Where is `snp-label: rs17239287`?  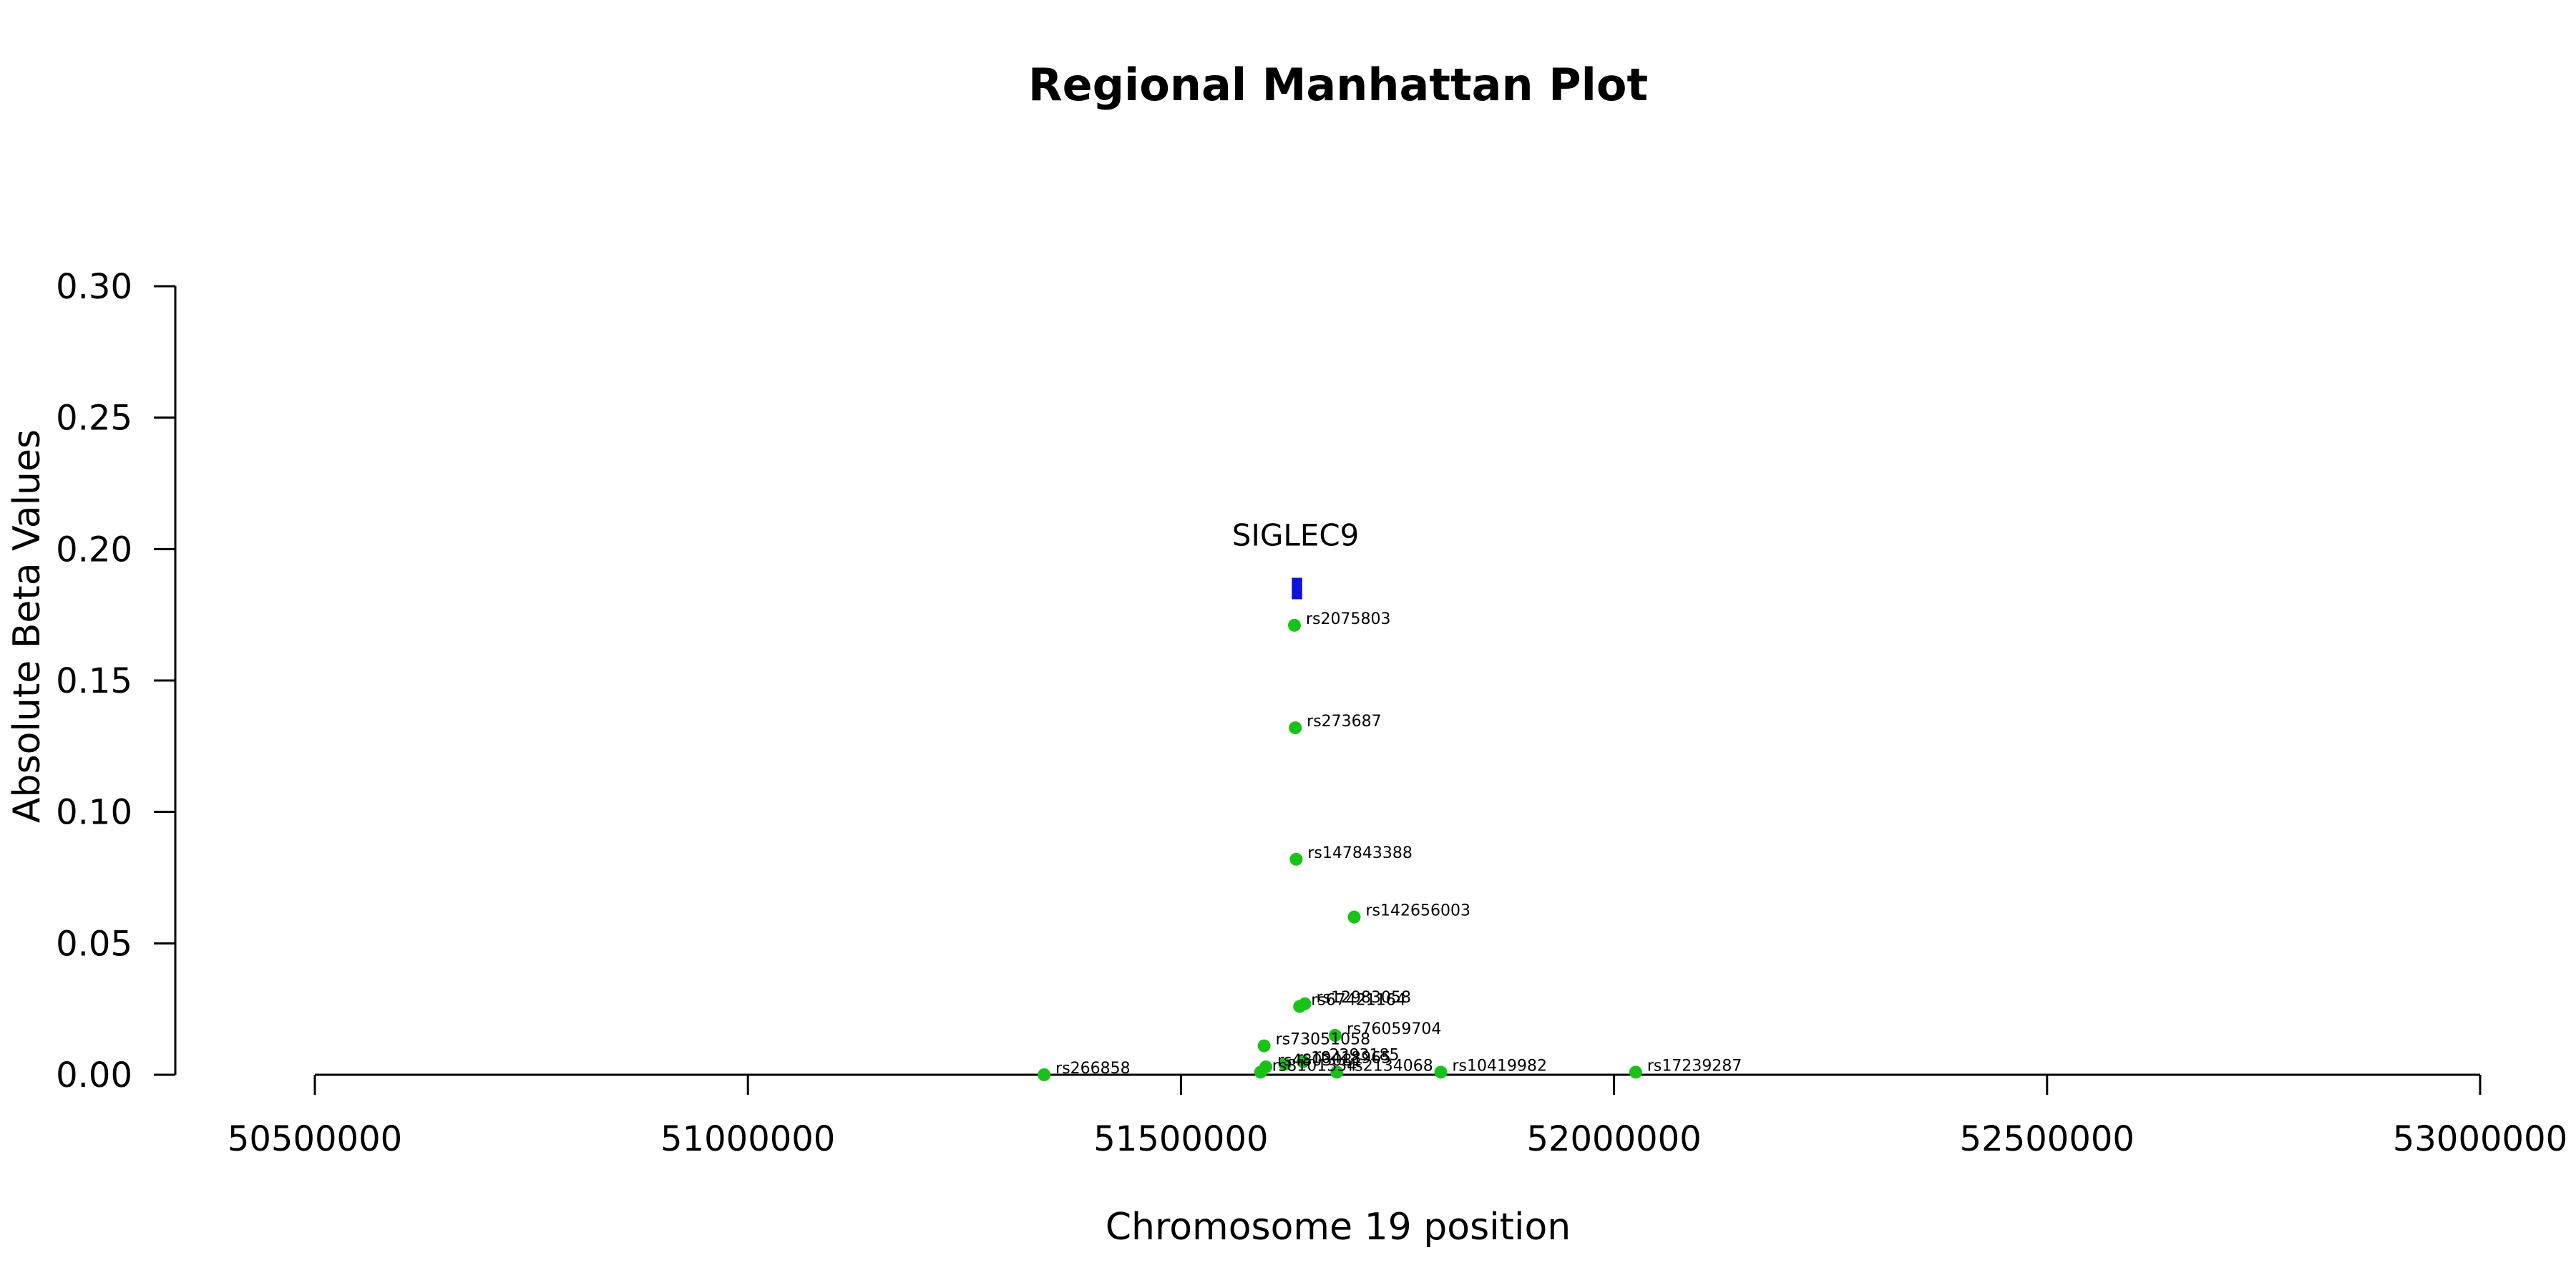 snp-label: rs17239287 is located at coordinates (1694, 1066).